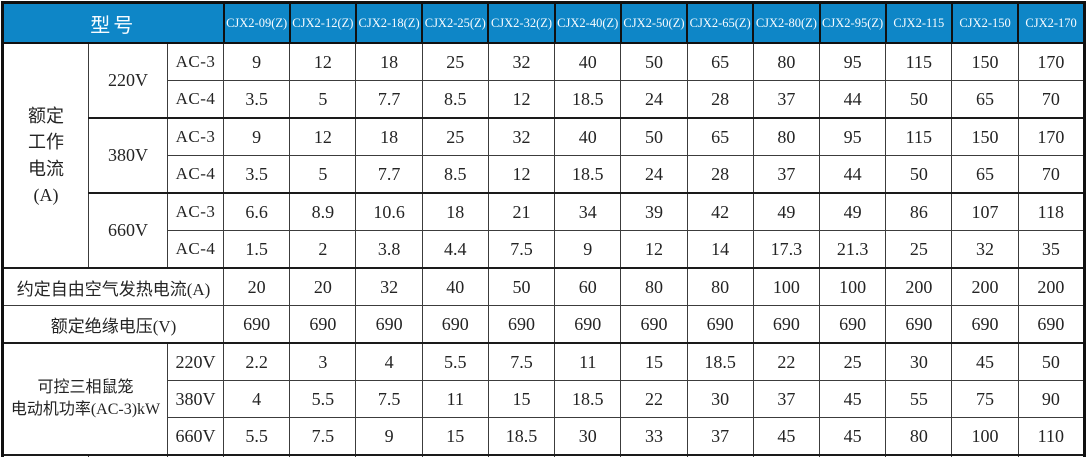 The width and height of the screenshot is (1087, 457). What do you see at coordinates (919, 436) in the screenshot?
I see `power-value-cell: 80` at bounding box center [919, 436].